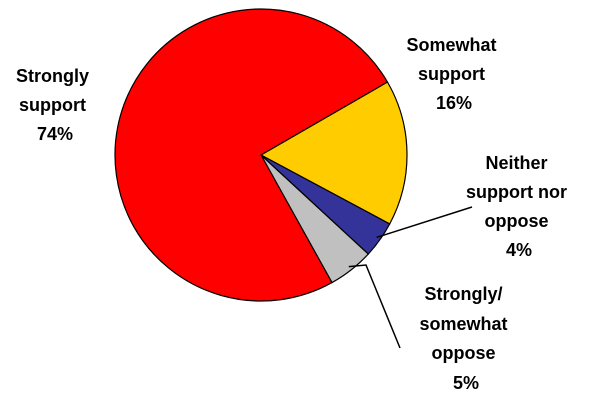 Image resolution: width=598 pixels, height=400 pixels. Describe the element at coordinates (453, 74) in the screenshot. I see `label-somewhat-support: Somewhat support 16%` at that location.